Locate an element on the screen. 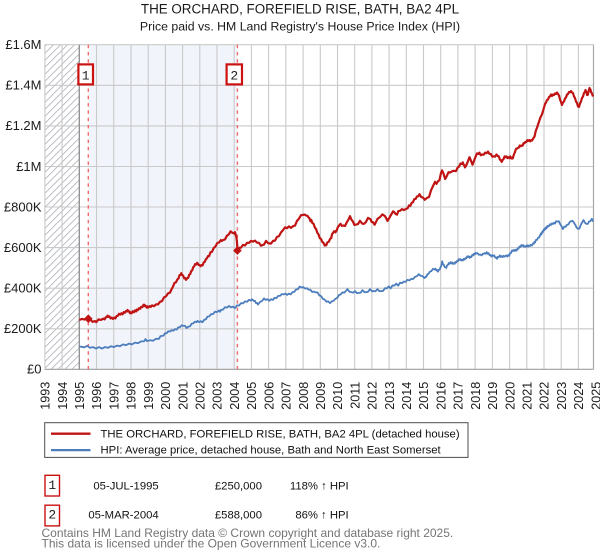 The height and width of the screenshot is (560, 600). svg-text: £0 is located at coordinates (34, 369).